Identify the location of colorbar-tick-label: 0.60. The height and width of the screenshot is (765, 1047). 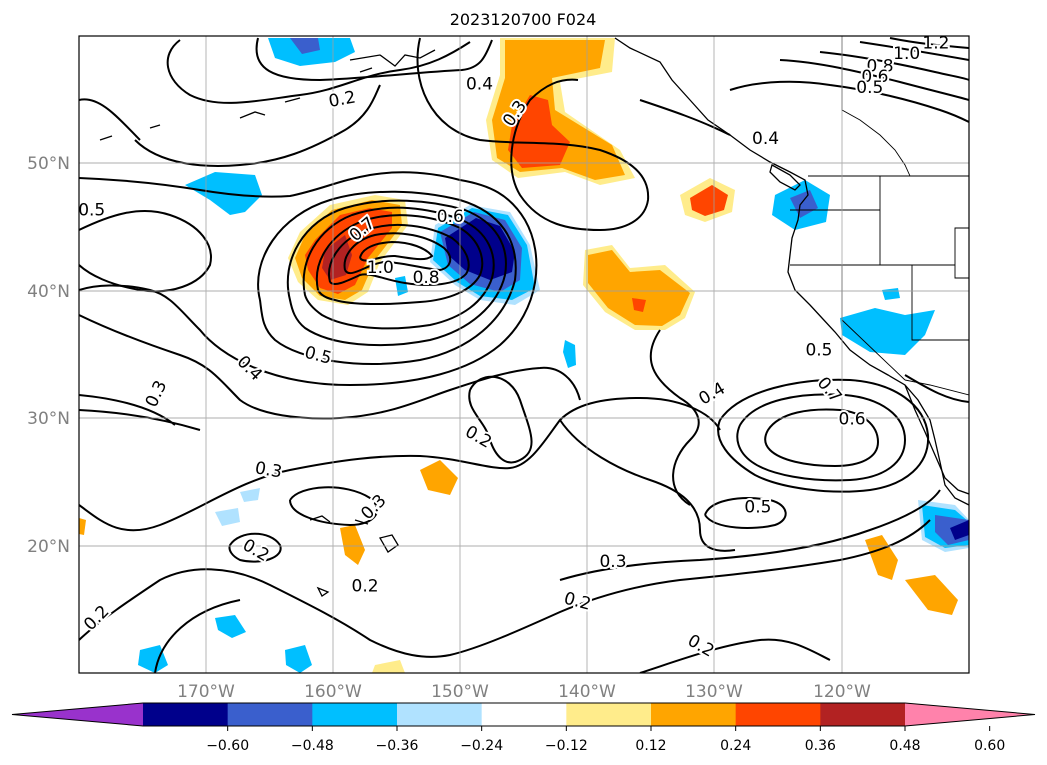
(989, 746).